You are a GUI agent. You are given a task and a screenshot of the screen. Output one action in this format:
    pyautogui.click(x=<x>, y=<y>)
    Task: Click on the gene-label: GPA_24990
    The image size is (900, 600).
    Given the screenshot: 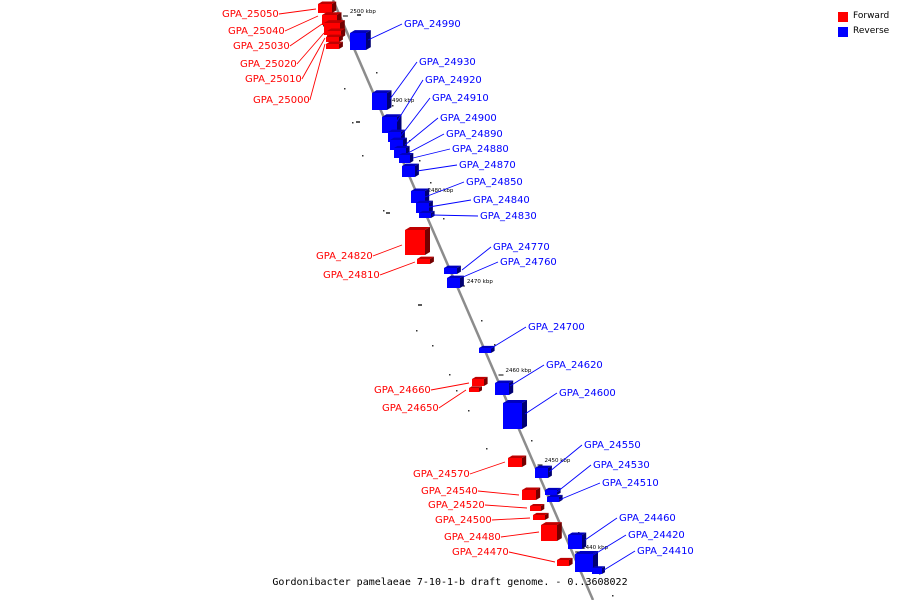 What is the action you would take?
    pyautogui.click(x=432, y=24)
    